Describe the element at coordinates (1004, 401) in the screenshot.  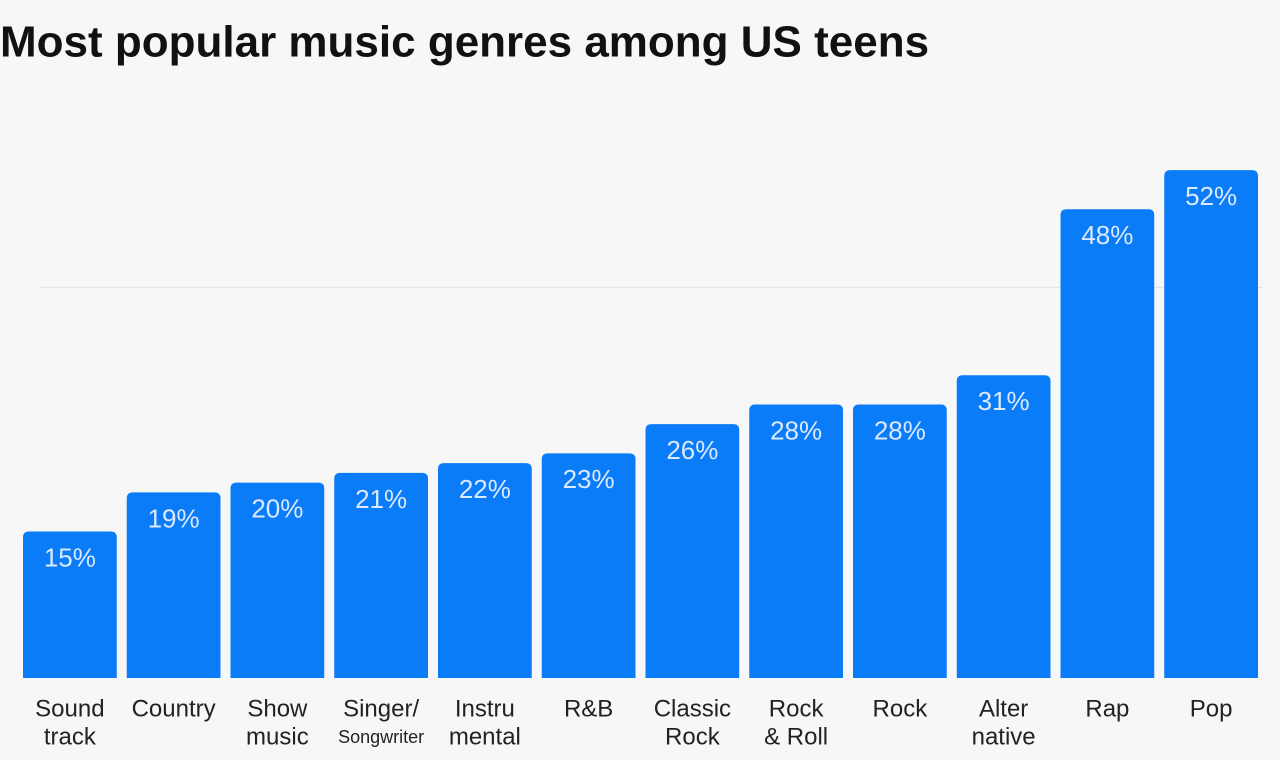
I see `value-label: 31%` at that location.